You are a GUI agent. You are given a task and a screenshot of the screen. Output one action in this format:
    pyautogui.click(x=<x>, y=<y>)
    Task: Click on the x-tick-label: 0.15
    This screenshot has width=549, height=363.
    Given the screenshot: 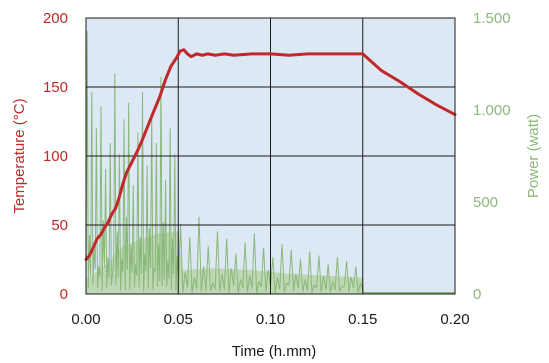 What is the action you would take?
    pyautogui.click(x=362, y=319)
    